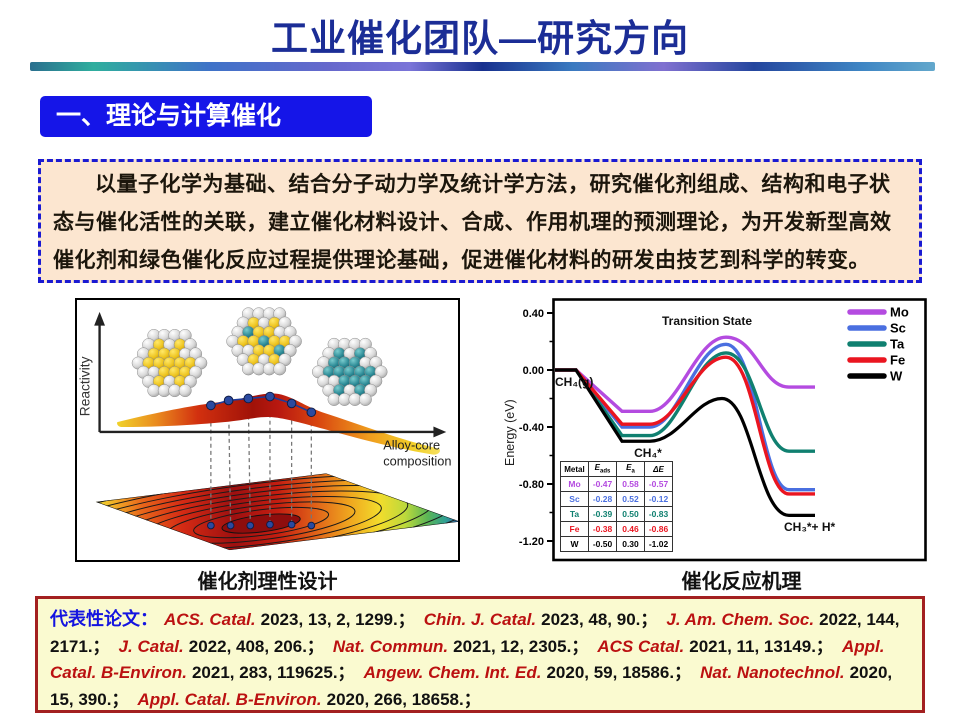  I want to click on table-cell: 0.58, so click(630, 484).